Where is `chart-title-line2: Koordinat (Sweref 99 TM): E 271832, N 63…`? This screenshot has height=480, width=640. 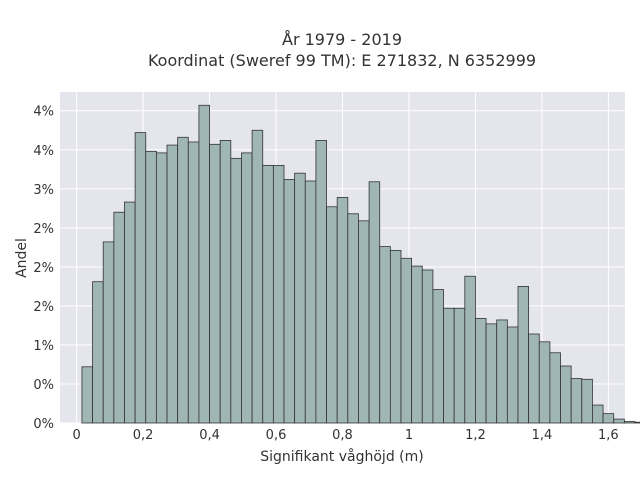
chart-title-line2: Koordinat (Sweref 99 TM): E 271832, N 63… is located at coordinates (342, 60).